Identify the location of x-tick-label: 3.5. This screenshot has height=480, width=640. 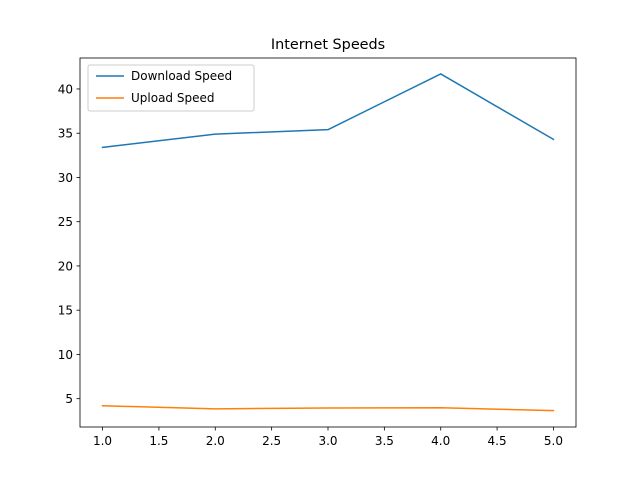
(384, 441).